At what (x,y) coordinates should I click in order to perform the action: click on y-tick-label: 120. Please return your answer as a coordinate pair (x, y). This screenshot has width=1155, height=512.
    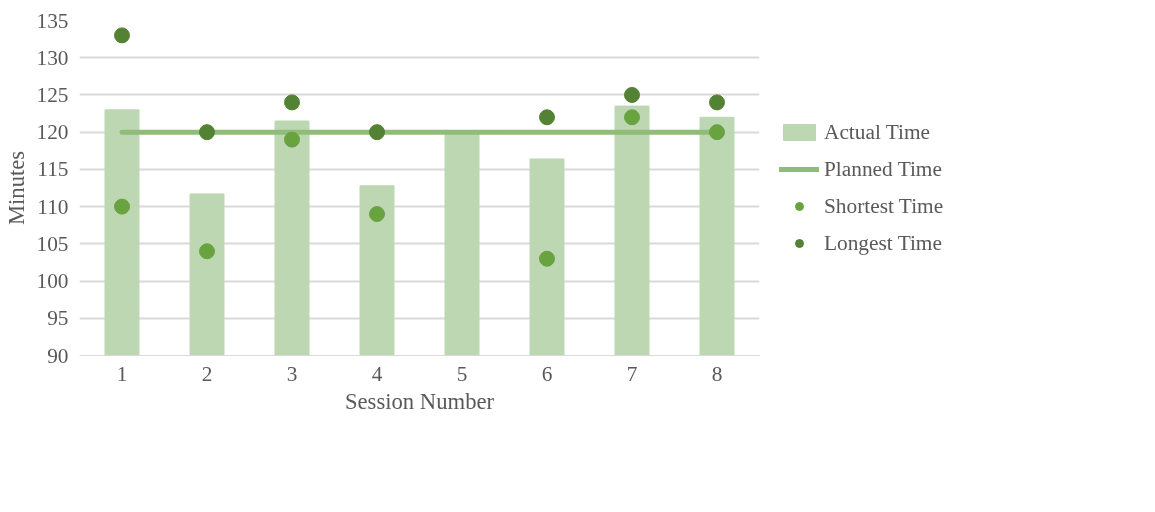
    Looking at the image, I should click on (52, 132).